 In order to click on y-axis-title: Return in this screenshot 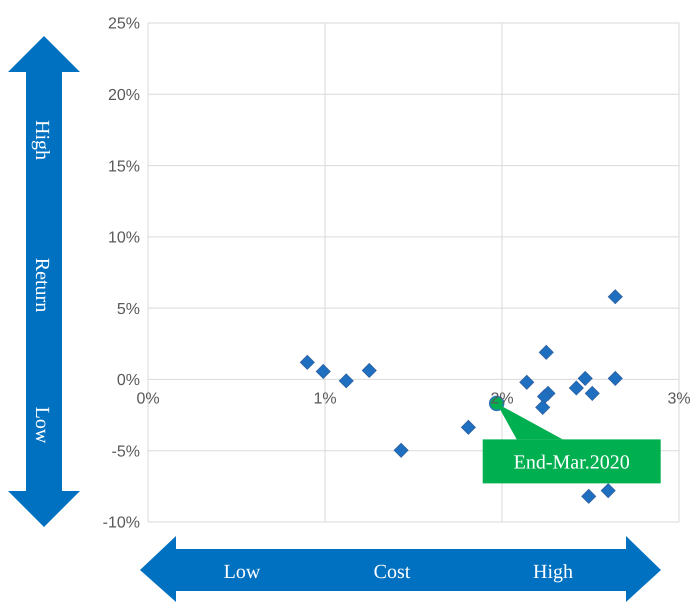, I will do `click(42, 285)`.